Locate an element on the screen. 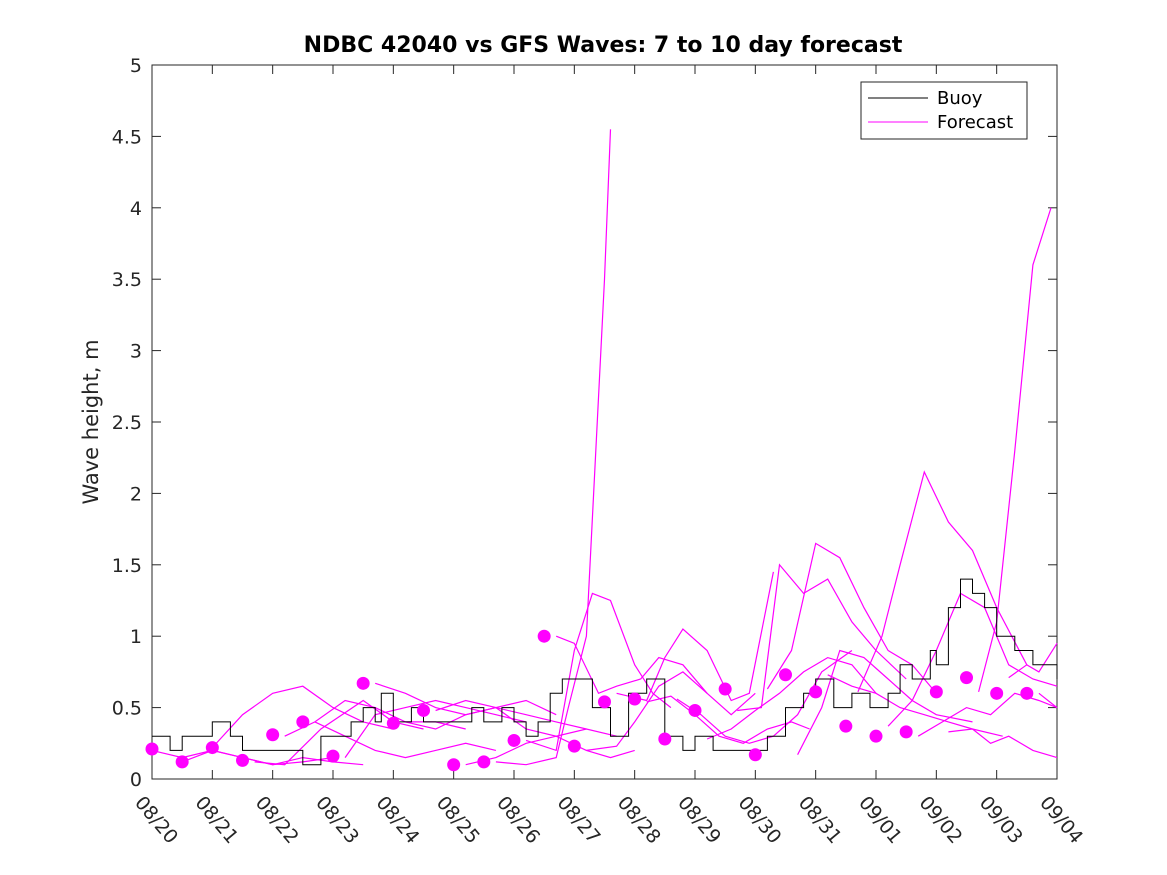 Image resolution: width=1167 pixels, height=875 pixels. y-tick-label: 1.5 is located at coordinates (127, 566).